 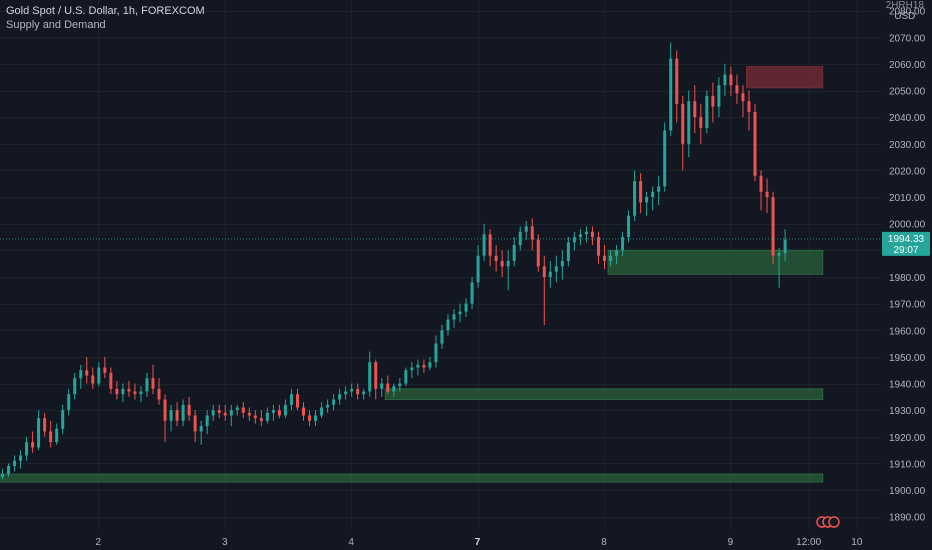 I want to click on event-marker-icon, so click(x=834, y=522).